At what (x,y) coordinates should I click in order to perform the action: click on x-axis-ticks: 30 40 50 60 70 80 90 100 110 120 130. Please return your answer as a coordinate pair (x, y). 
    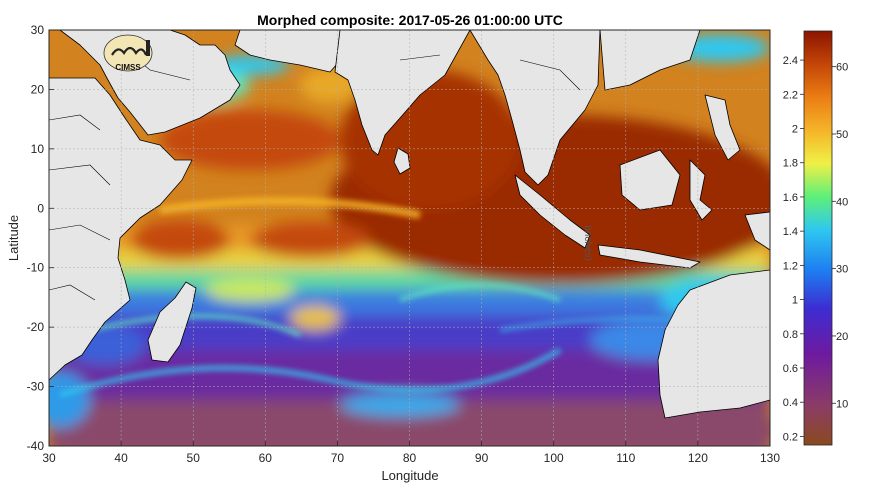
    Looking at the image, I should click on (411, 453).